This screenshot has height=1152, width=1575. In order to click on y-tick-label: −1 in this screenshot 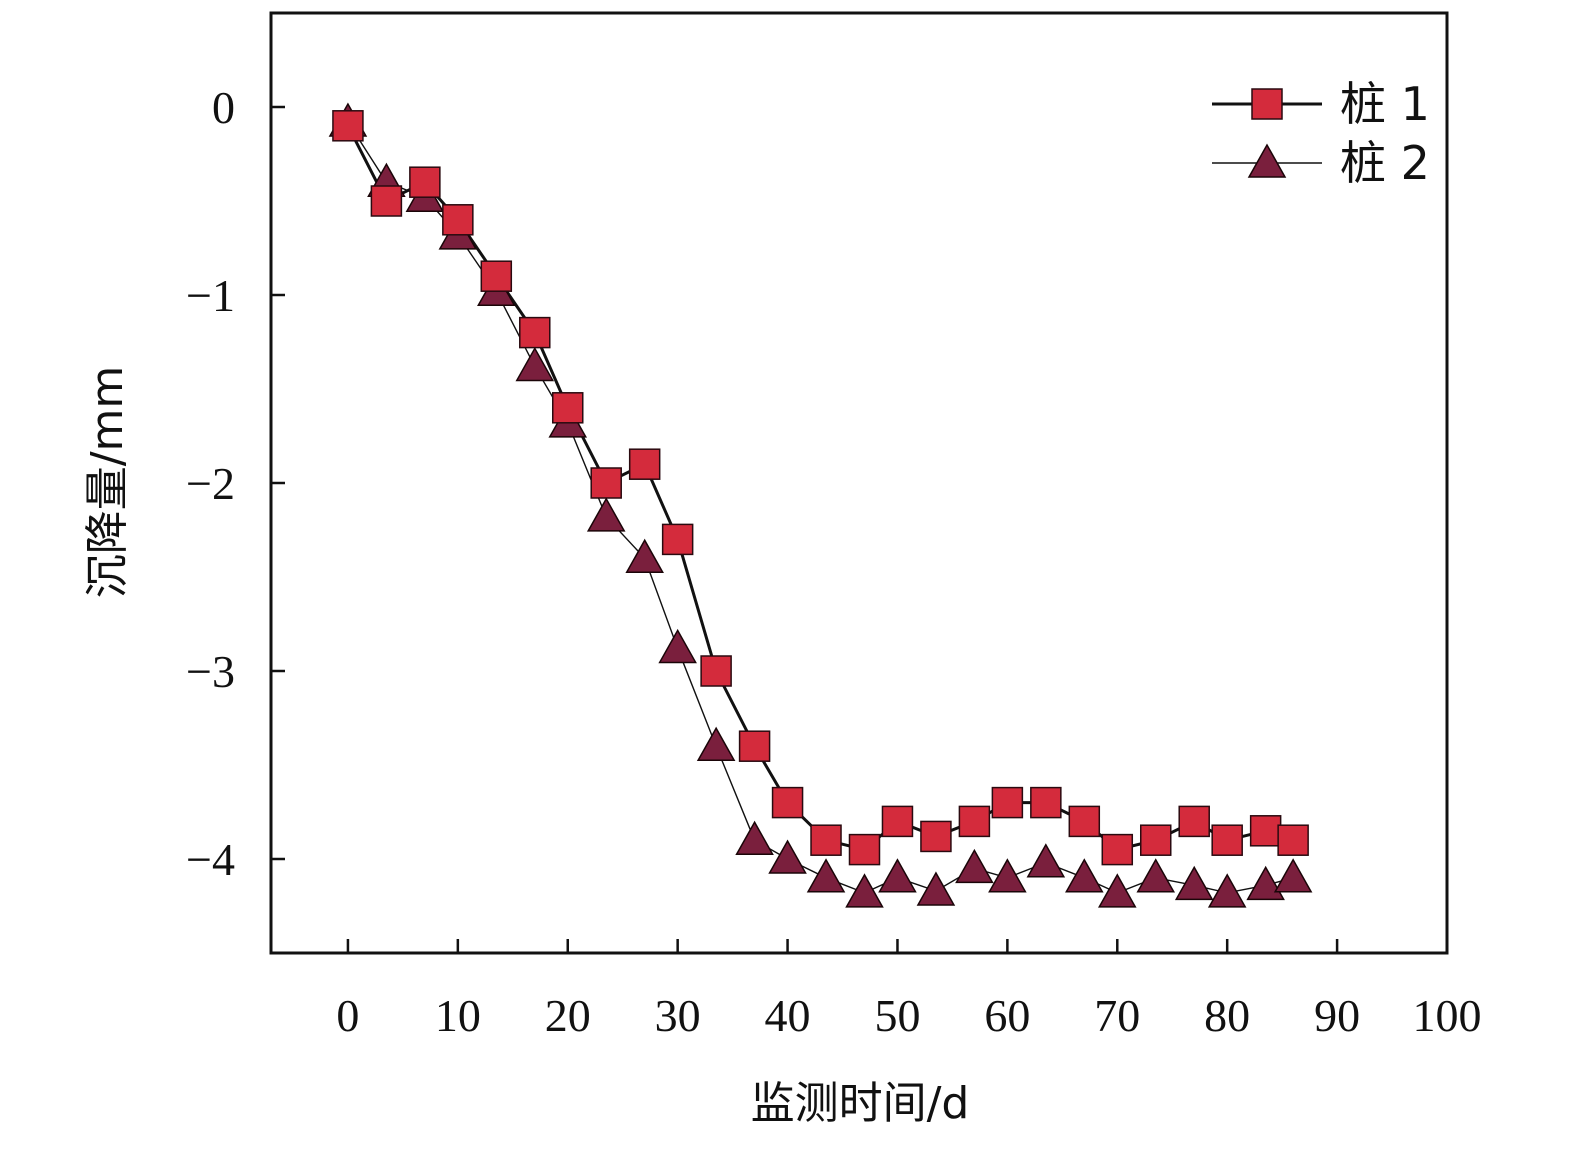, I will do `click(210, 295)`.